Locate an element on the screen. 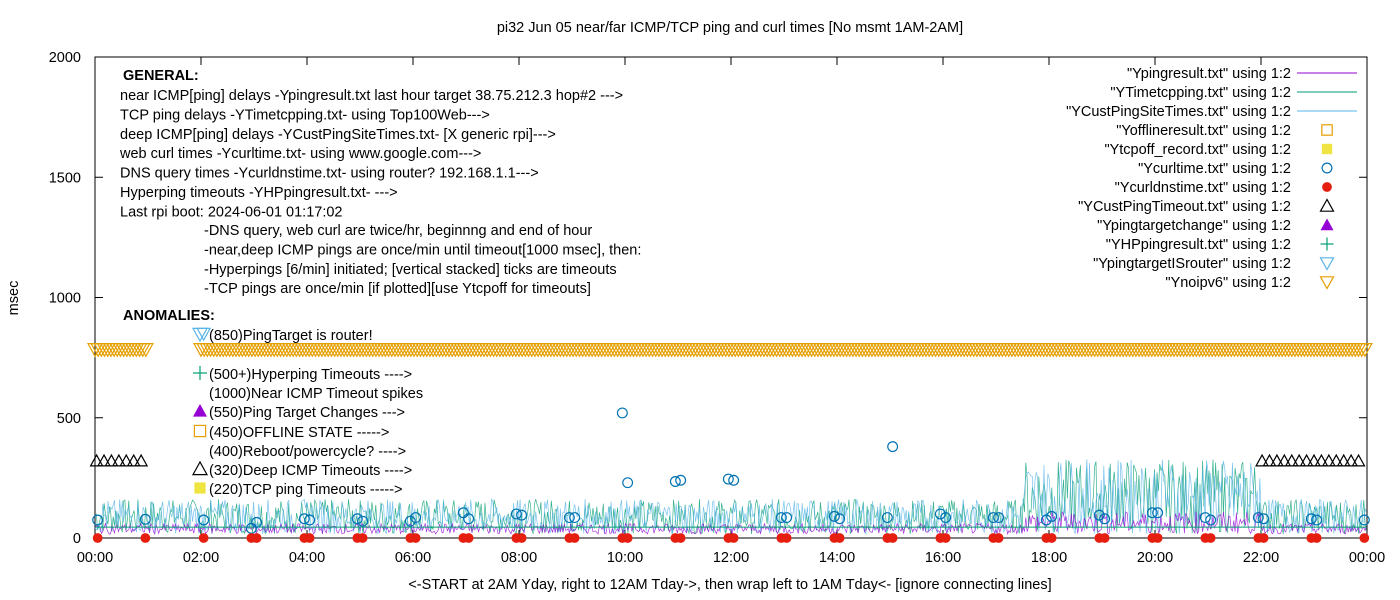  legend-label: "Ynoipv6" using 1:2 is located at coordinates (1228, 283).